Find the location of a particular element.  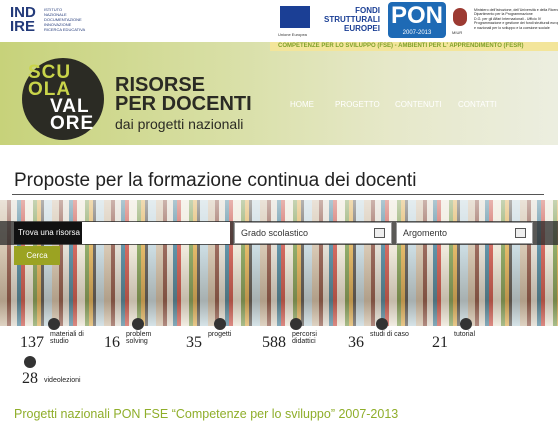

logo-text: SCU OLA VAL ORE is located at coordinates (61, 98).